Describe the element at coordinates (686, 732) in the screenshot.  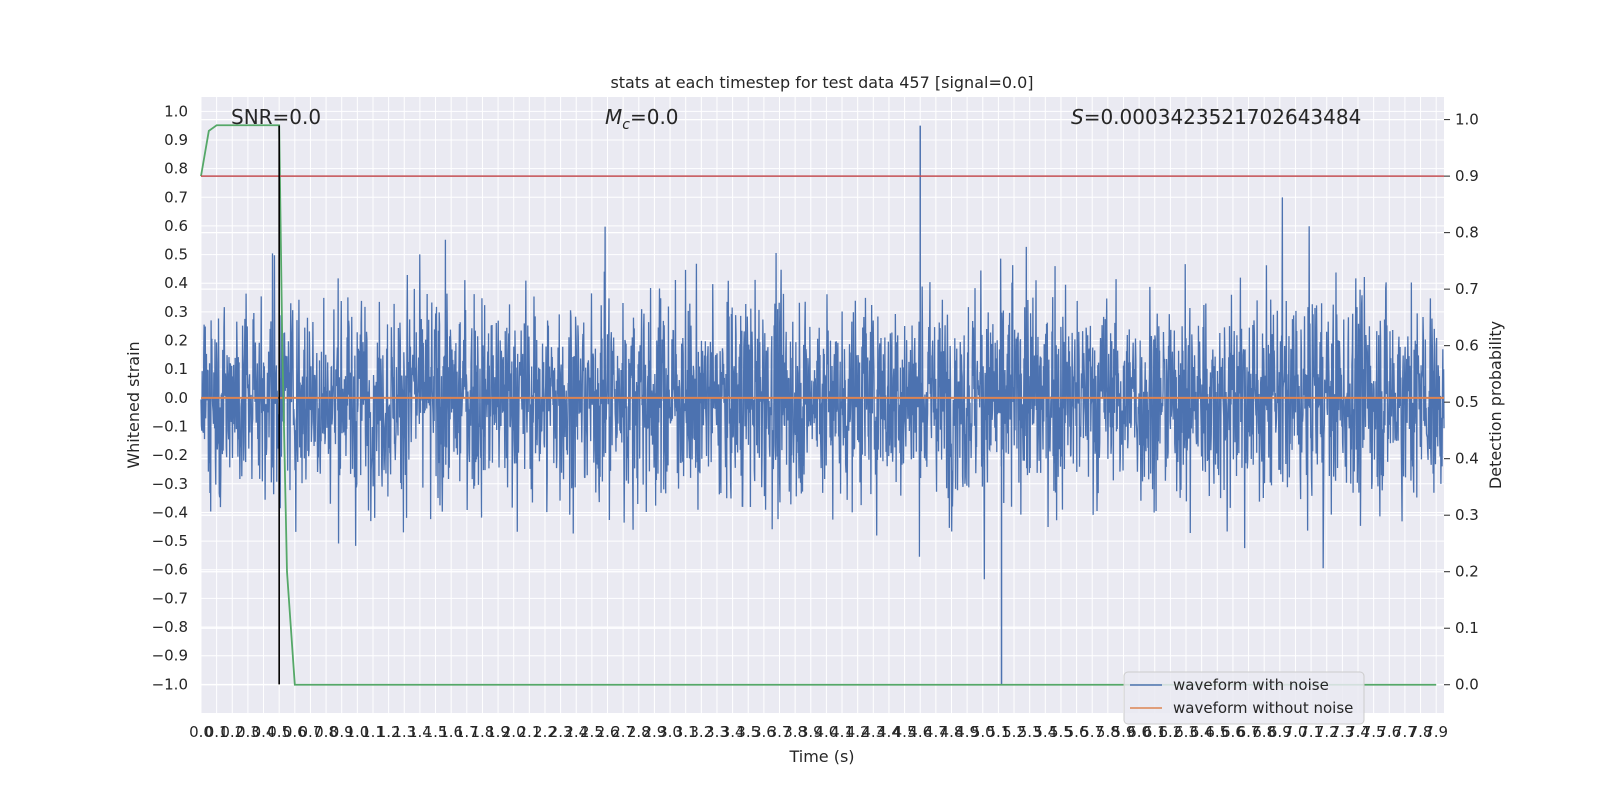
I see `x-tick-label: 3.1` at that location.